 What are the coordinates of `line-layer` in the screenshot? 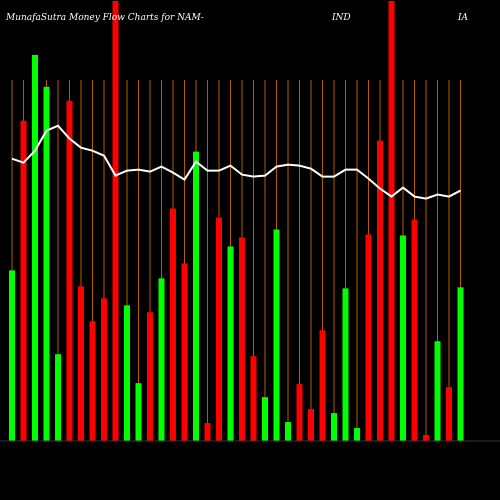 It's located at (236, 162).